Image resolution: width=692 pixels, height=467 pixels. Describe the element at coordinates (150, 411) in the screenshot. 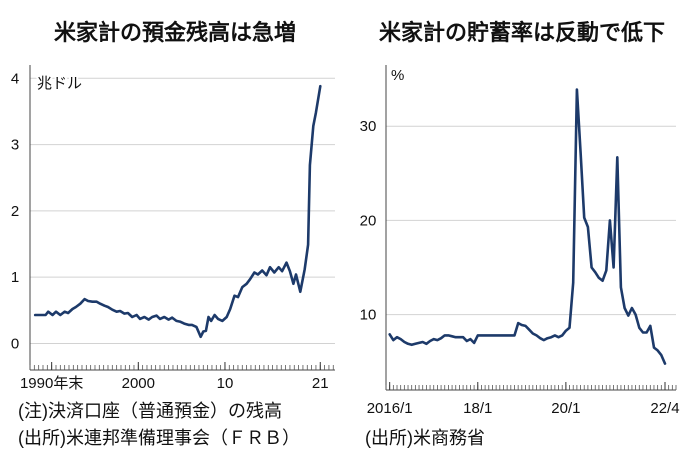

I see `chart-note: (注)決済口座（普通預金）の残高` at that location.